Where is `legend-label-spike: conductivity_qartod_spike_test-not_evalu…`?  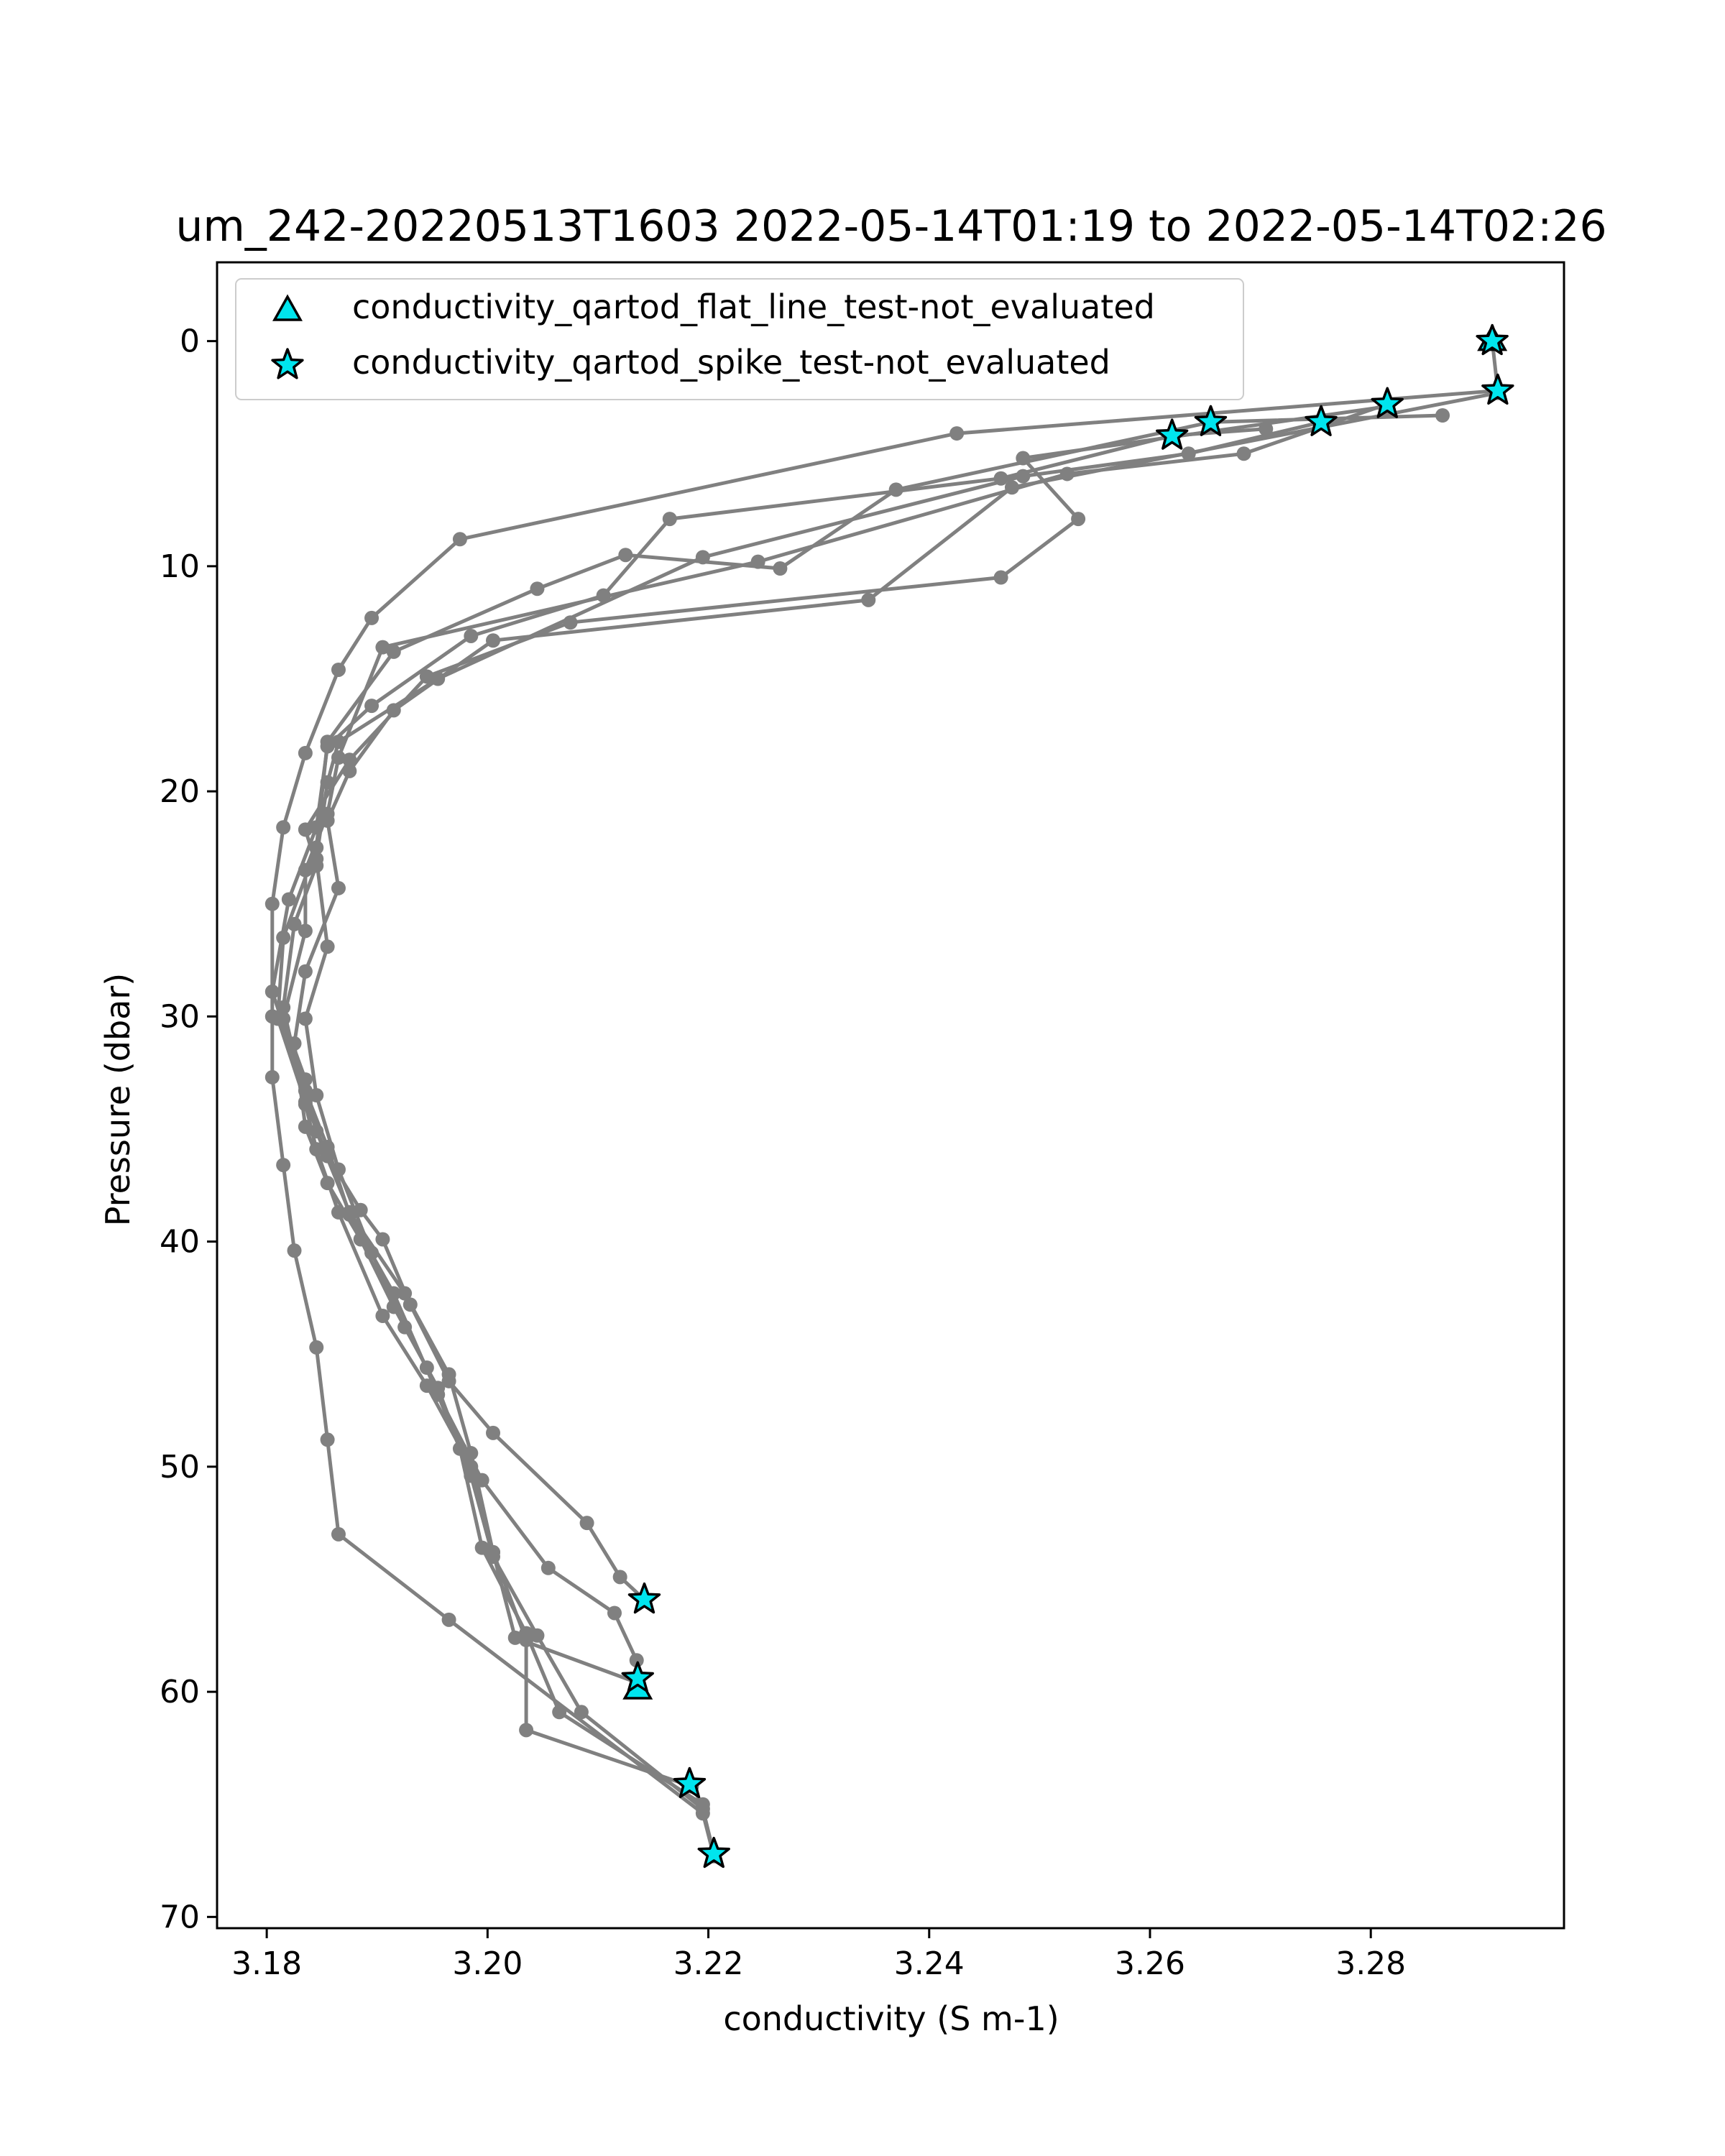
legend-label-spike: conductivity_qartod_spike_test-not_evalu… is located at coordinates (731, 362).